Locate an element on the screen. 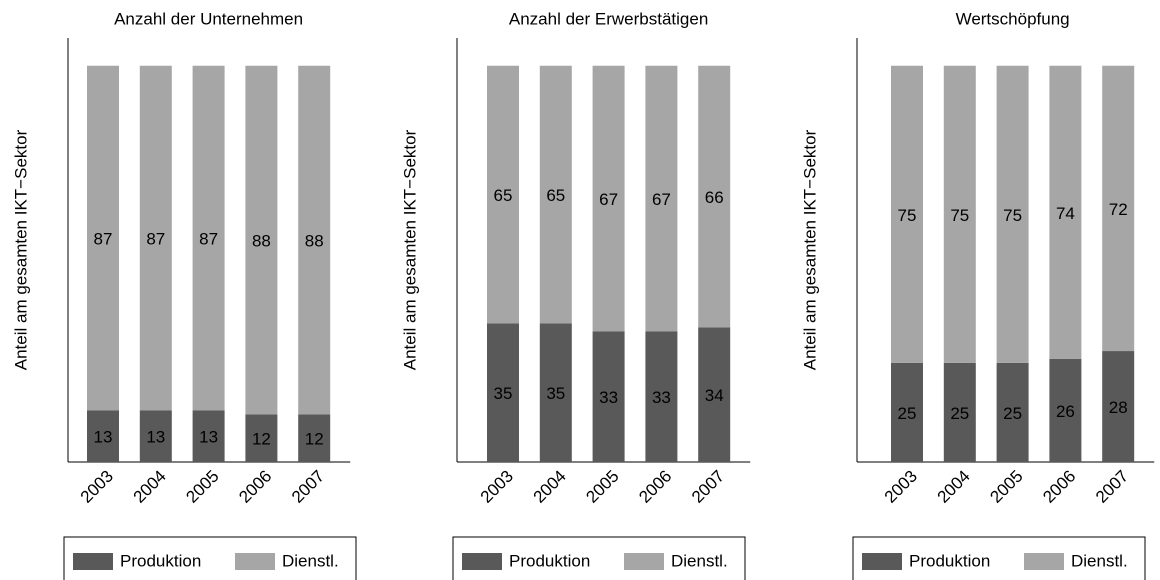 Image resolution: width=1160 pixels, height=580 pixels. value-label: 66 is located at coordinates (714, 197).